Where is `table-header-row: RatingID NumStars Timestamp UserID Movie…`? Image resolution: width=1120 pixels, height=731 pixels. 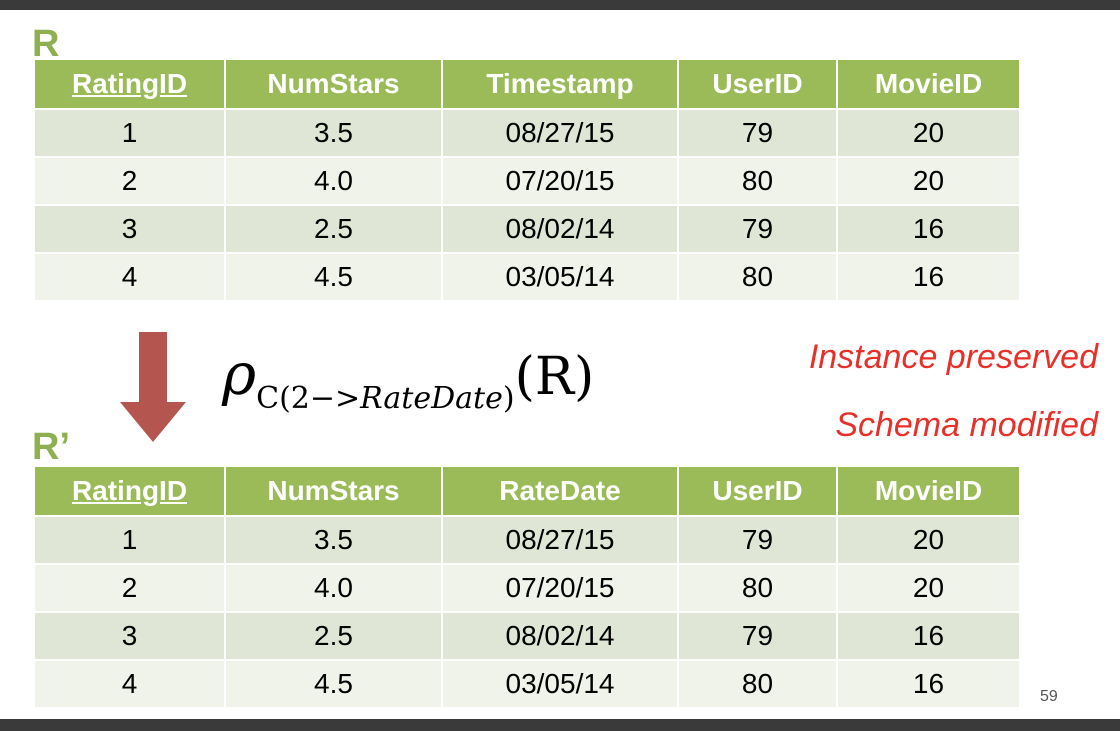 table-header-row: RatingID NumStars Timestamp UserID Movie… is located at coordinates (527, 84).